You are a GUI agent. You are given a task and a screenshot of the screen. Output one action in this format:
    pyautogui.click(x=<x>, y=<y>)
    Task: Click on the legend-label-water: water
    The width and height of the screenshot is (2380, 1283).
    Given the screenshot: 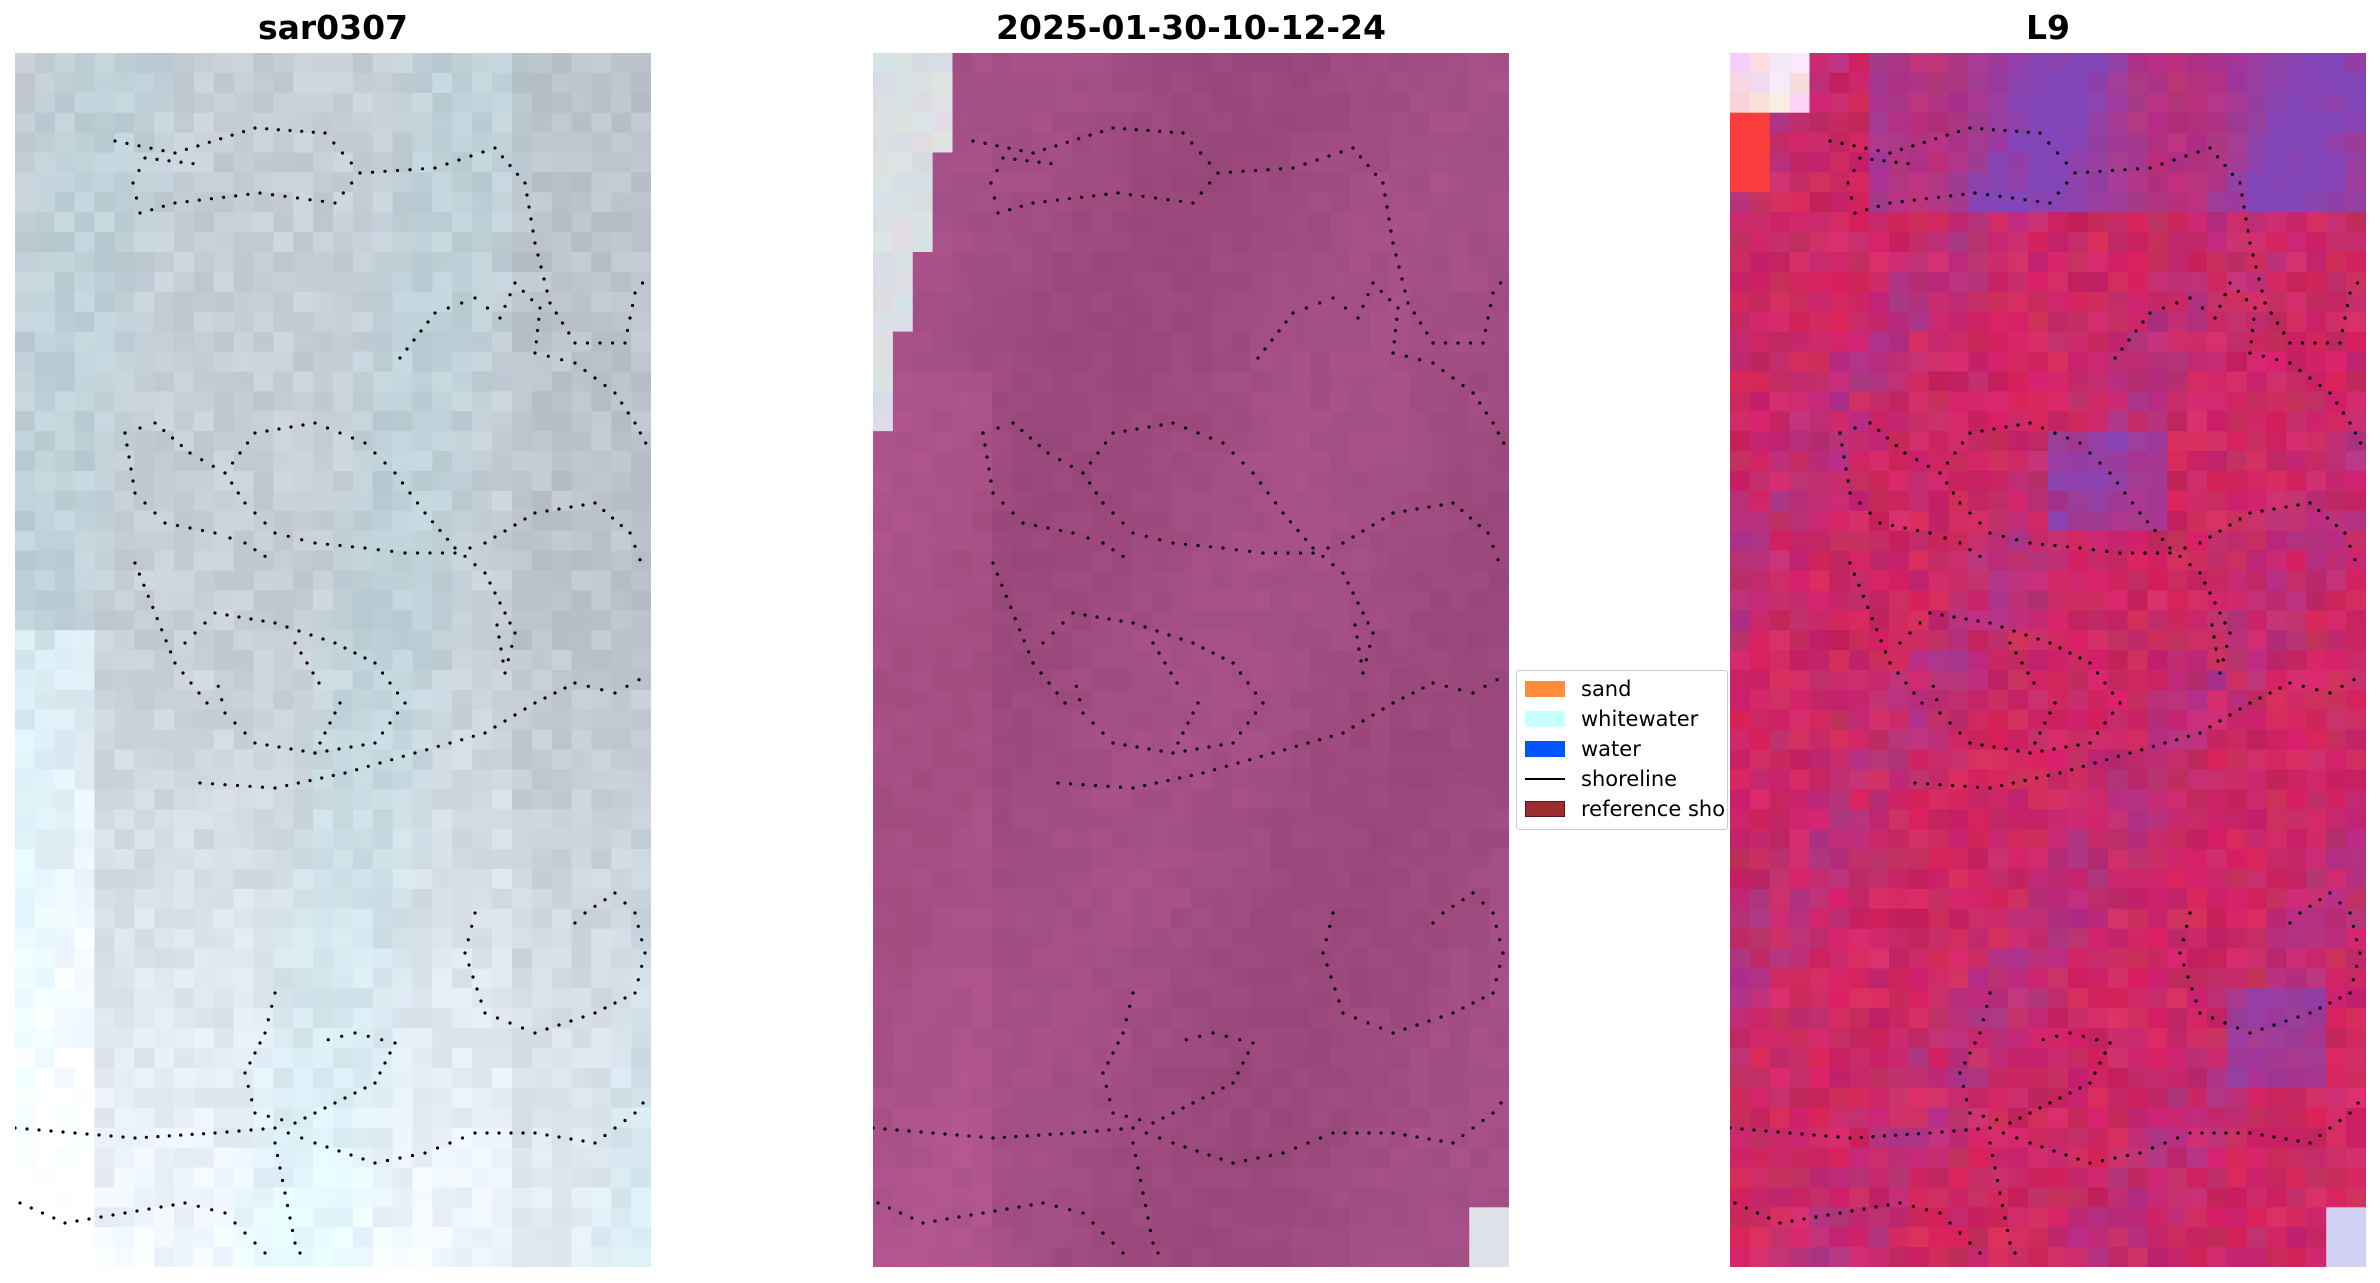 What is the action you would take?
    pyautogui.click(x=1611, y=749)
    